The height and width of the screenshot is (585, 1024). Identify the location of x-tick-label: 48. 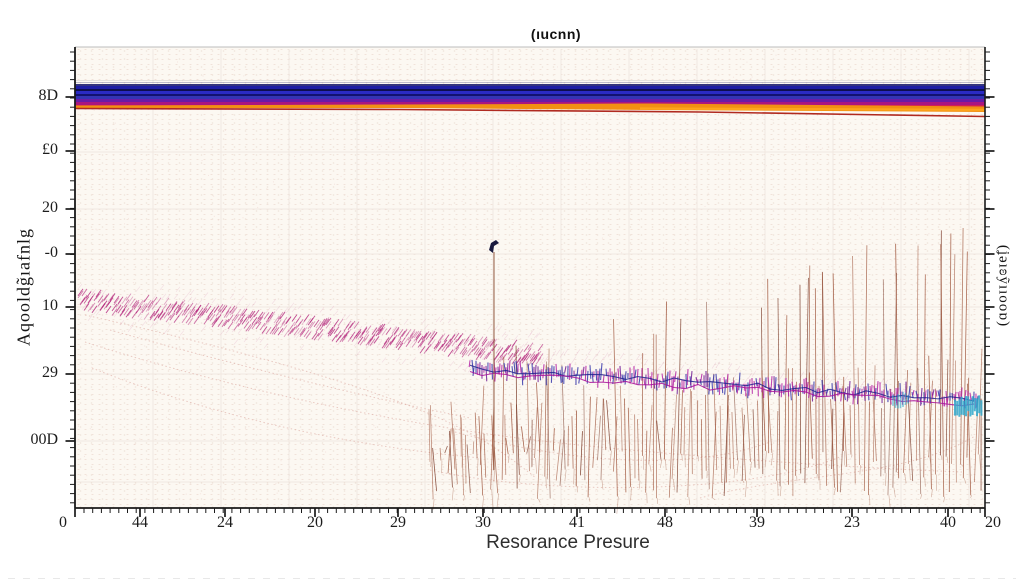
(665, 522).